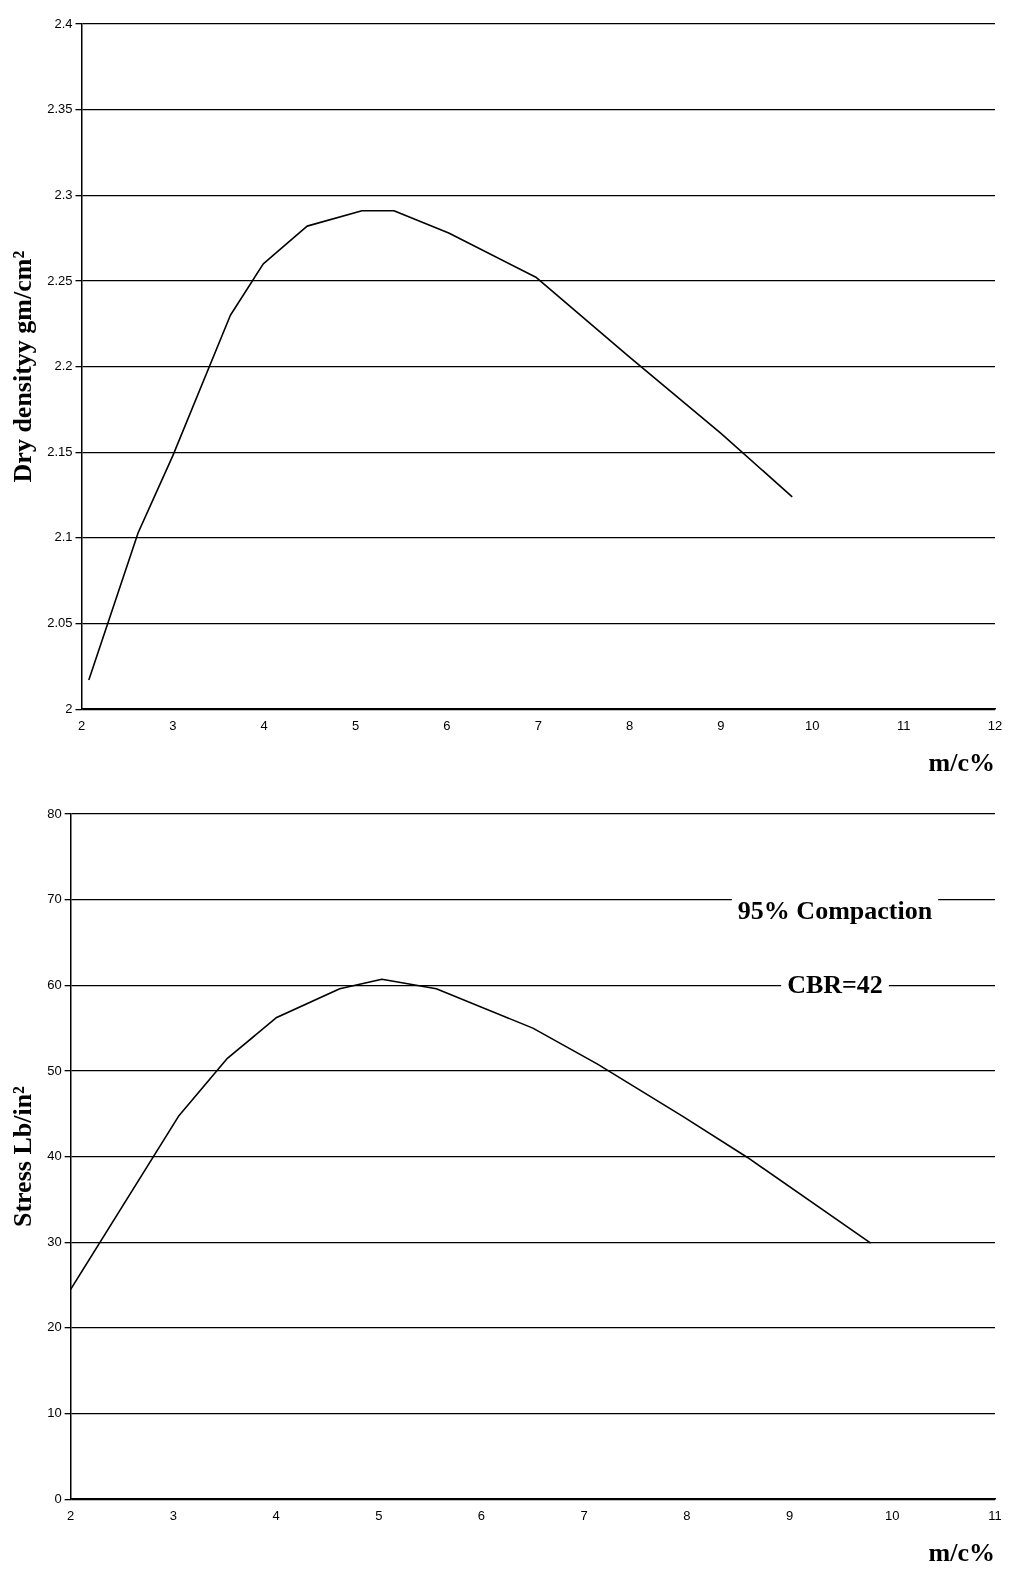  Describe the element at coordinates (63, 194) in the screenshot. I see `y-tick-label: 2.3` at that location.